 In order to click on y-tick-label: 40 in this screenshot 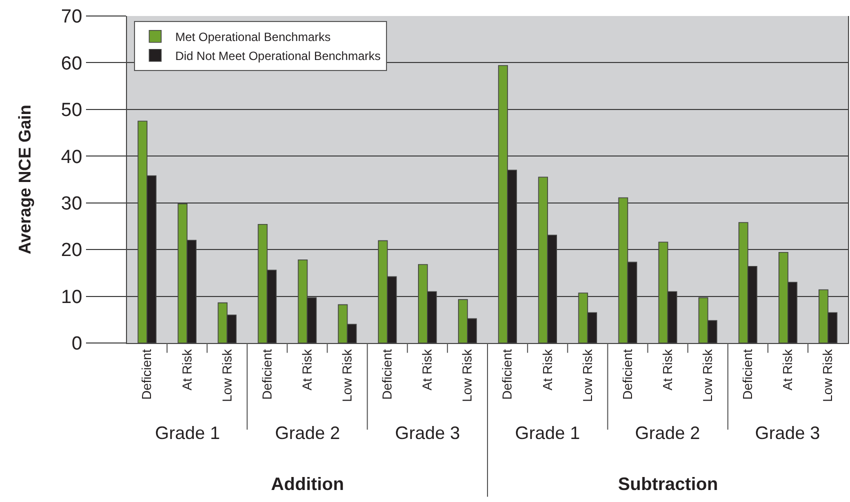, I will do `click(71, 157)`.